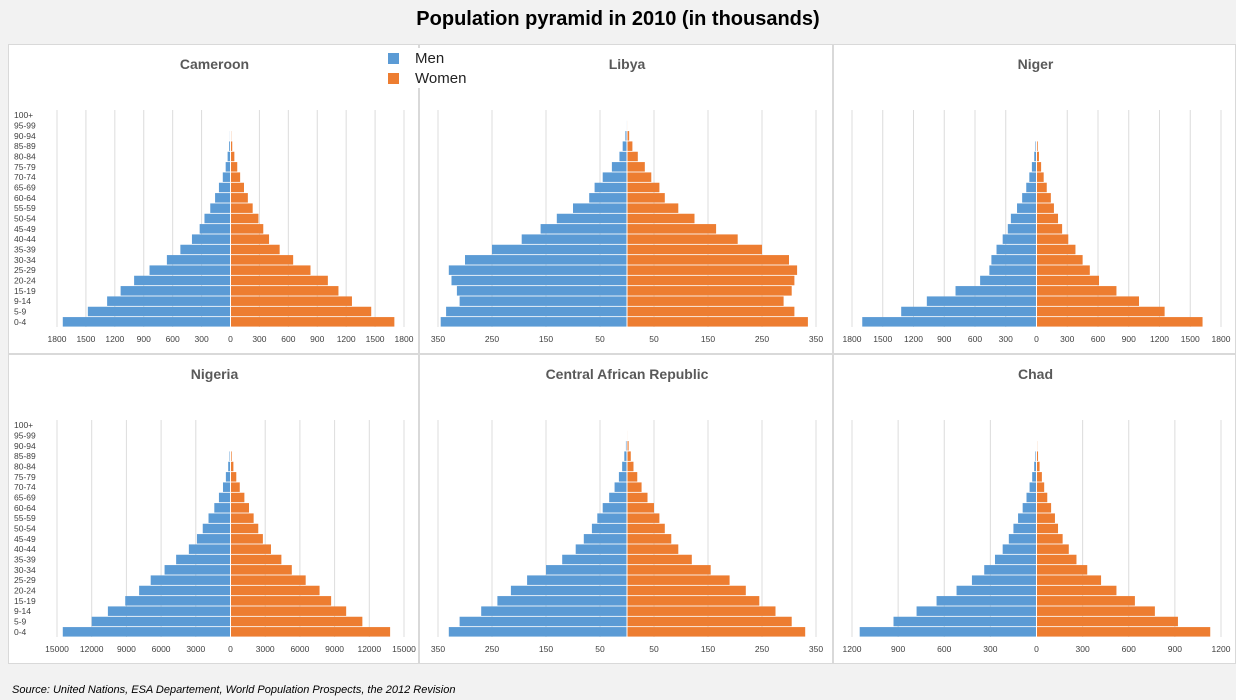  What do you see at coordinates (92, 649) in the screenshot?
I see `x-tick-label: 12000` at bounding box center [92, 649].